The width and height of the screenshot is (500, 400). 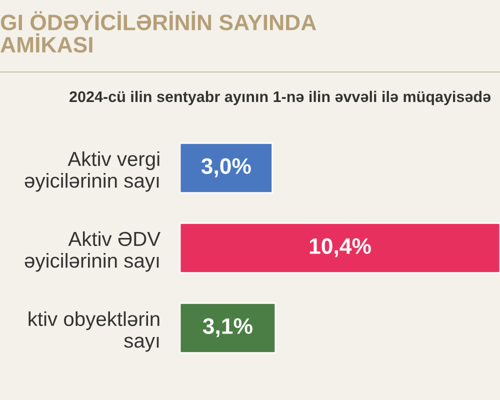 I want to click on chart-title: GI ÖDƏYİCİLƏRİNİN SAYINDA AMİKASI, so click(x=158, y=32).